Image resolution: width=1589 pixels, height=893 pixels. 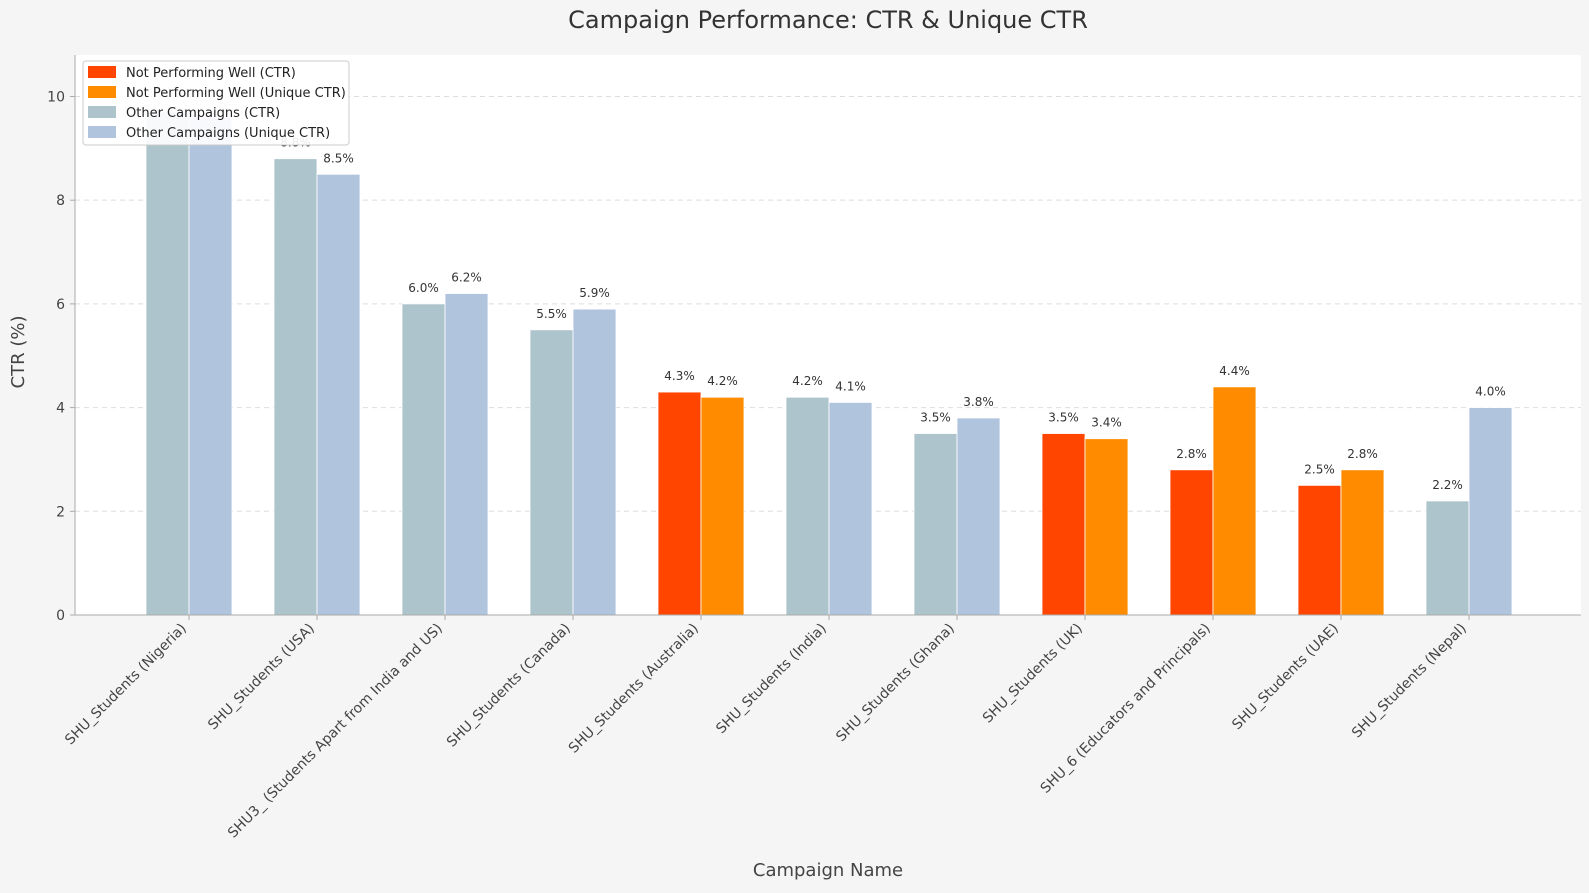 I want to click on data-label-unique-ctr: 4.0%, so click(x=1490, y=392).